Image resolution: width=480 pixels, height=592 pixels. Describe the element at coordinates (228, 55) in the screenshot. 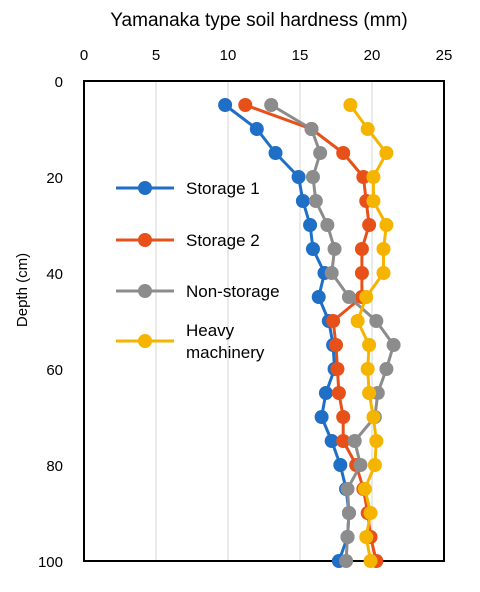

I see `x-tick-label: 10` at that location.